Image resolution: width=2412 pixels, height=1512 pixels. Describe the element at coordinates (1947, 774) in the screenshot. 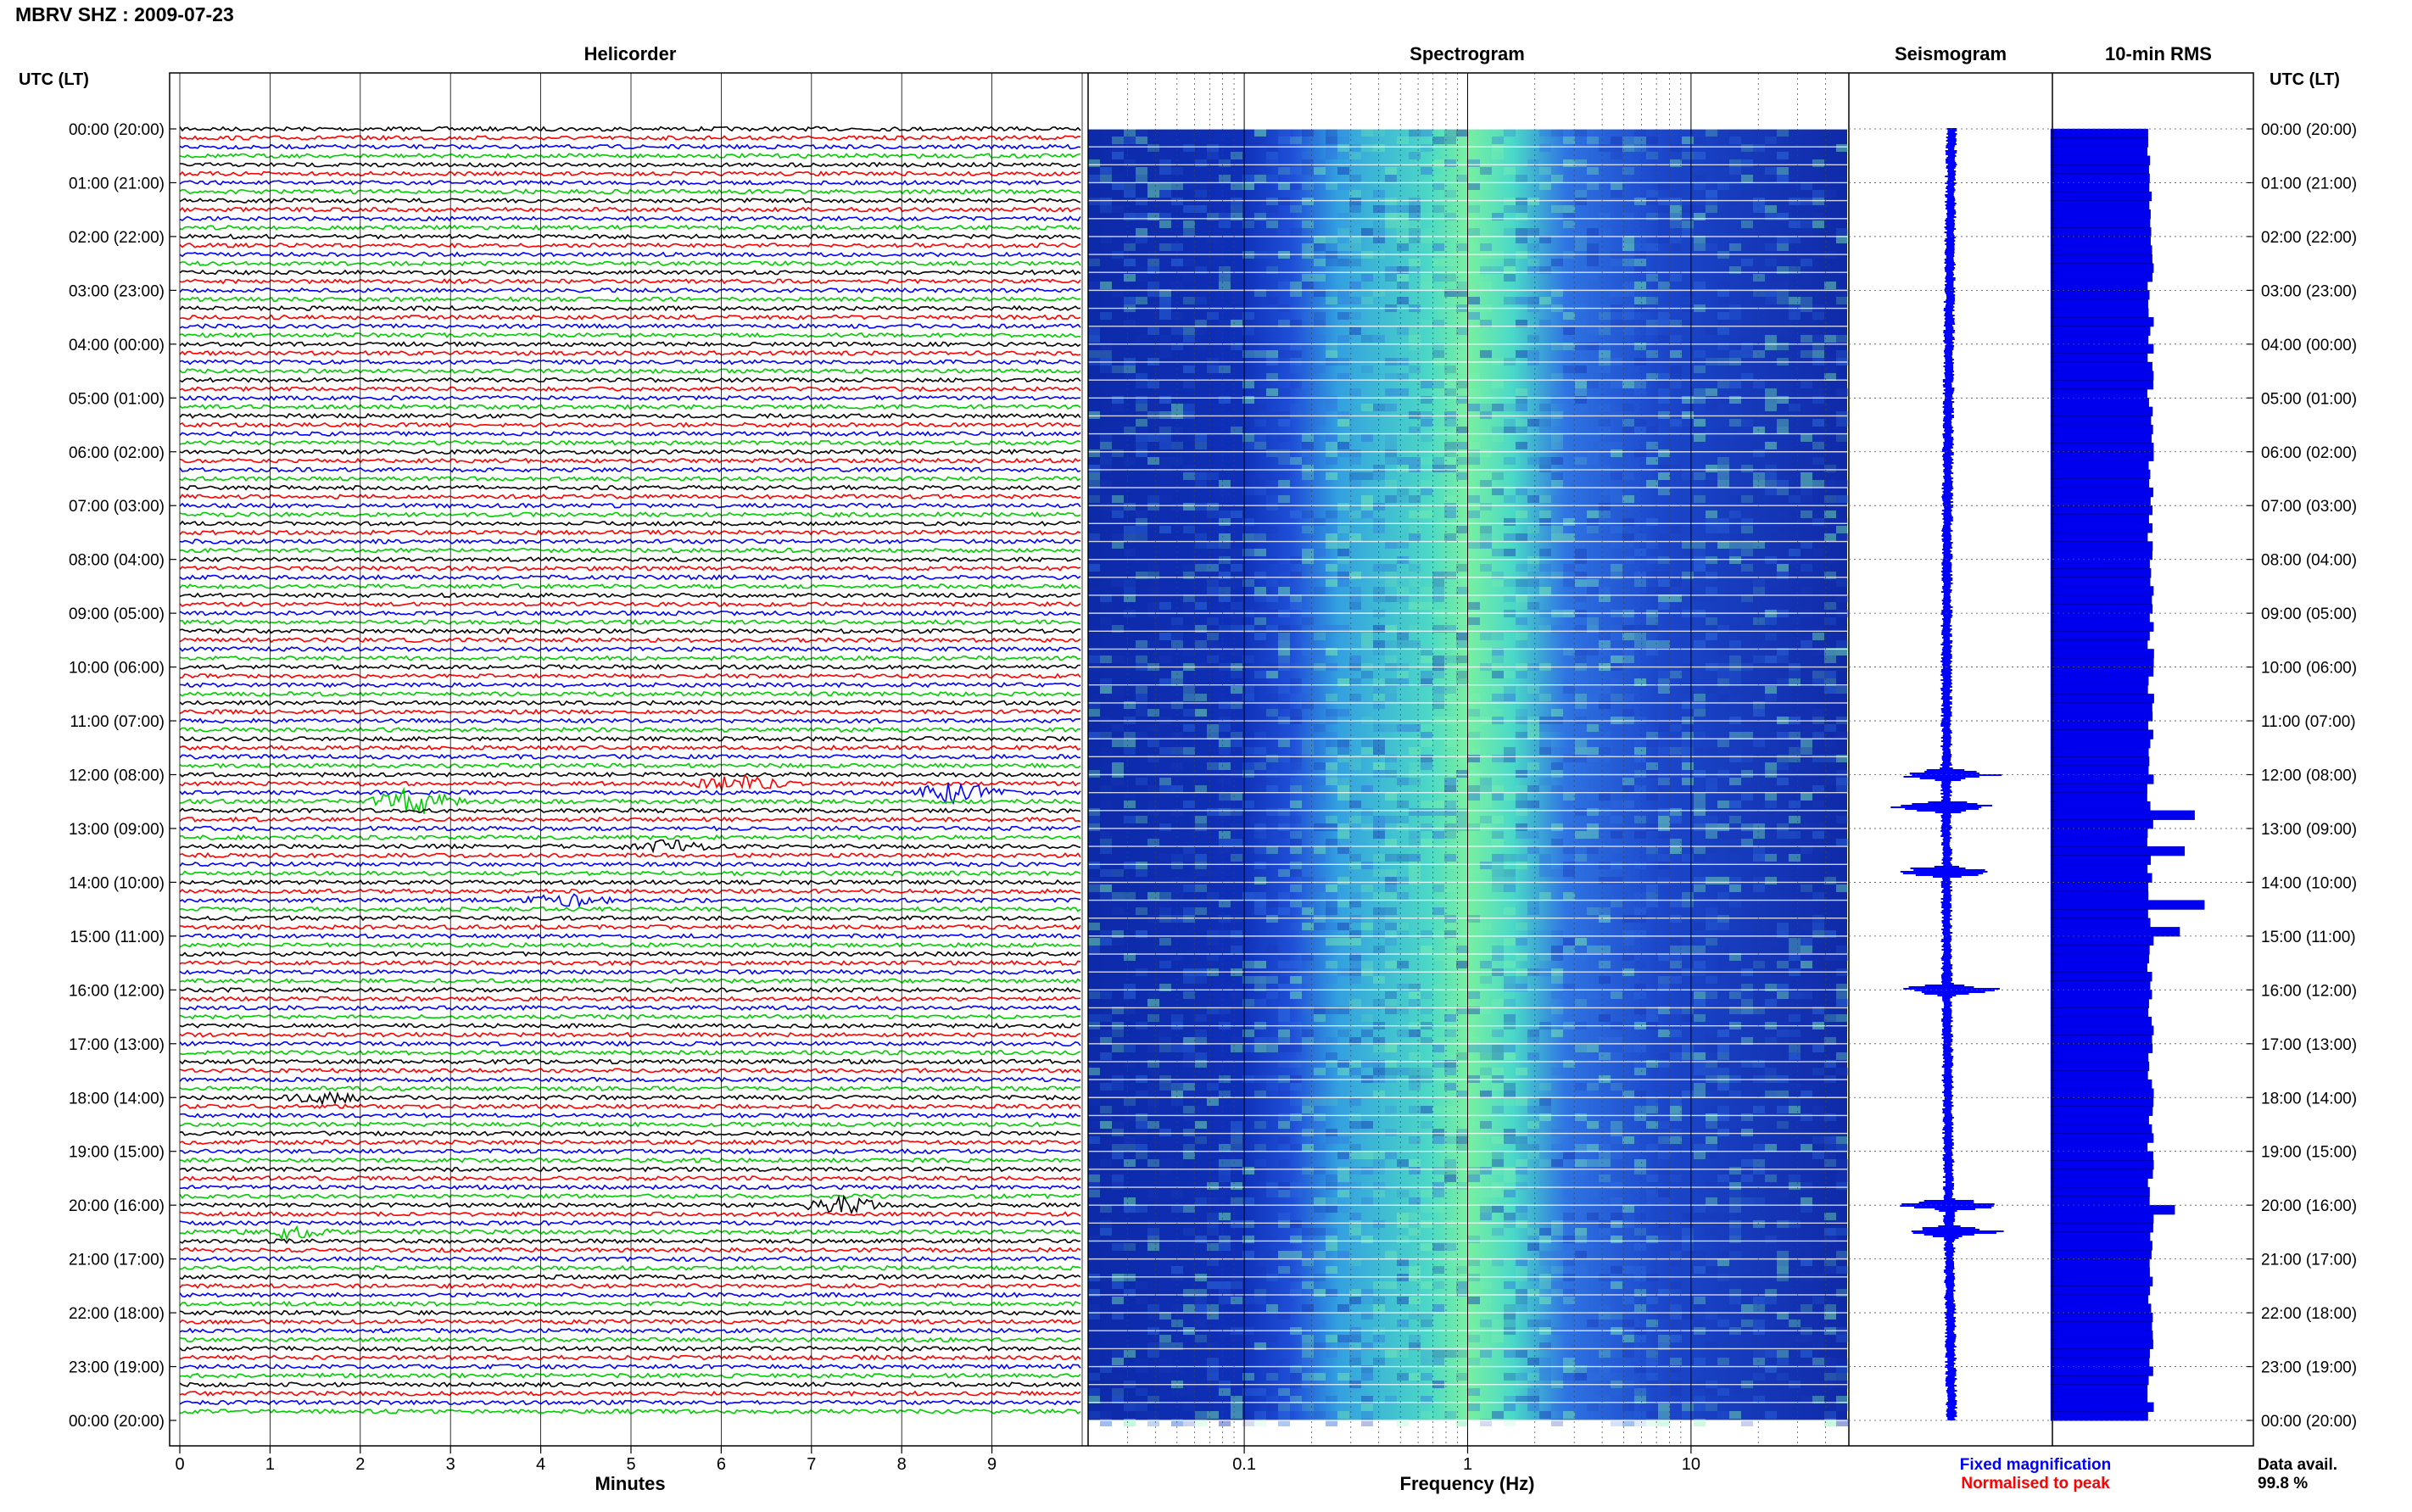

I see `seismogram-panel` at that location.